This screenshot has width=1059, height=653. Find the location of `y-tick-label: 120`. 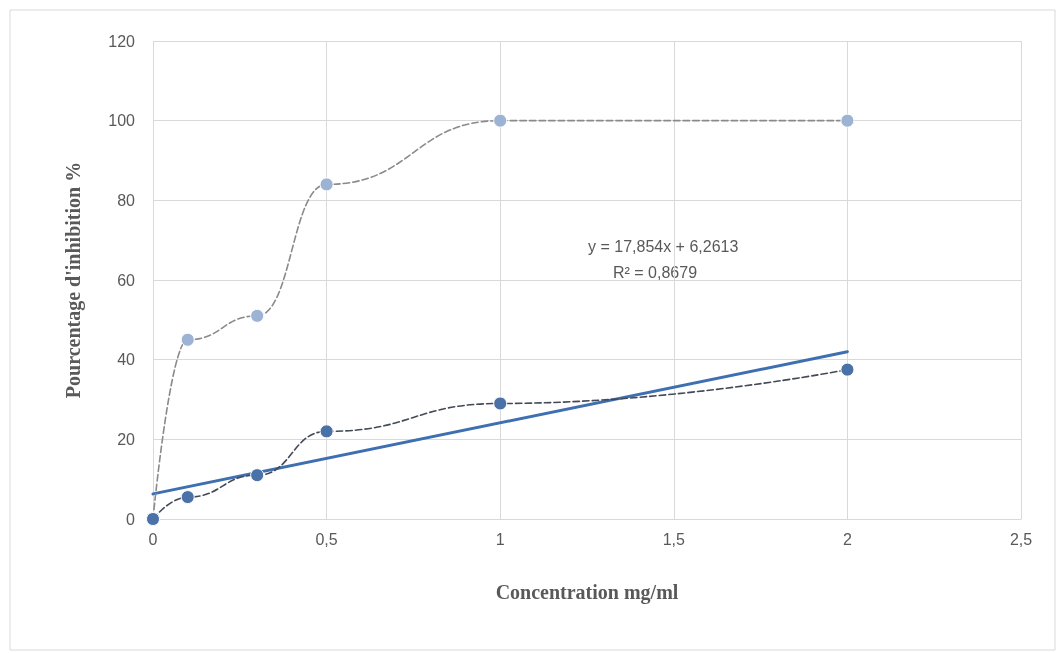

y-tick-label: 120 is located at coordinates (122, 41).